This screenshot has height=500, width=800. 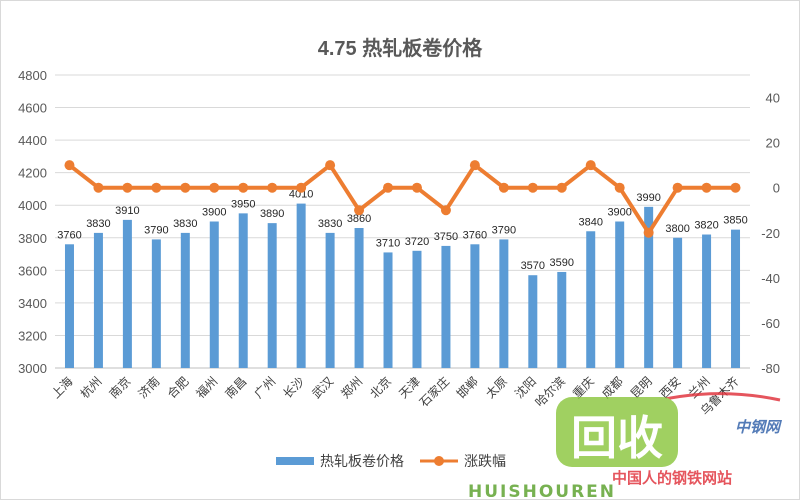 What do you see at coordinates (770, 278) in the screenshot?
I see `right-tick-label: -40` at bounding box center [770, 278].